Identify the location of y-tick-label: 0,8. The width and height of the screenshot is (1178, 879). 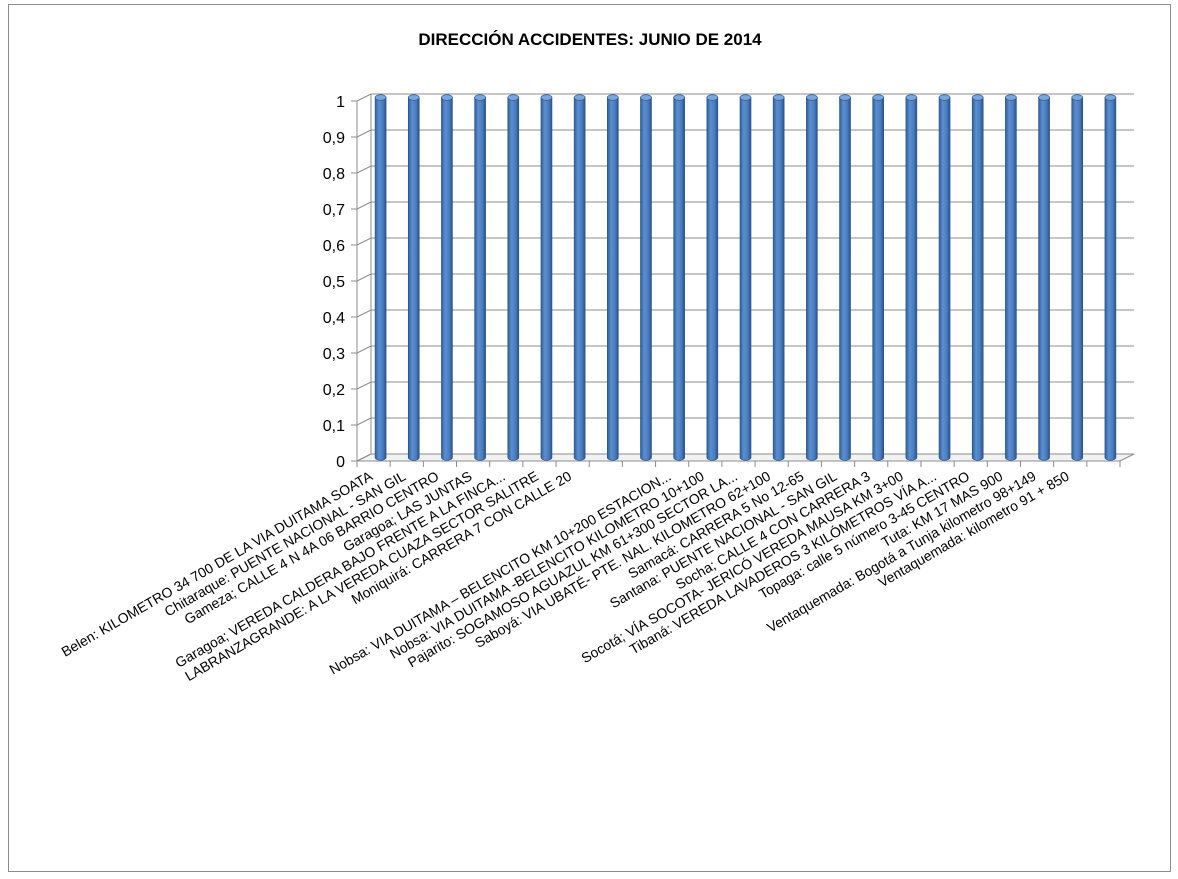
(334, 174).